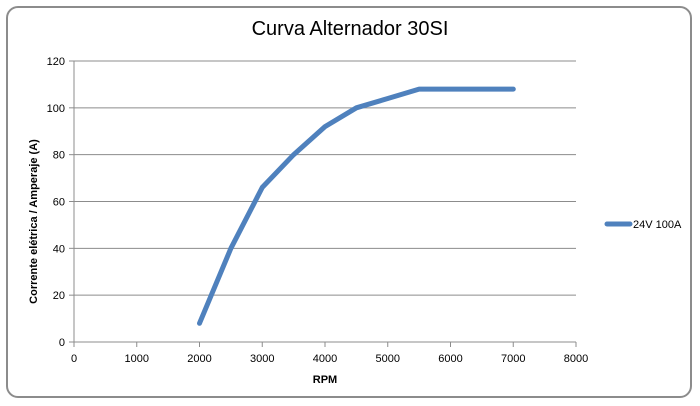 This screenshot has height=406, width=700. Describe the element at coordinates (576, 359) in the screenshot. I see `x-tick-label: 8000` at that location.